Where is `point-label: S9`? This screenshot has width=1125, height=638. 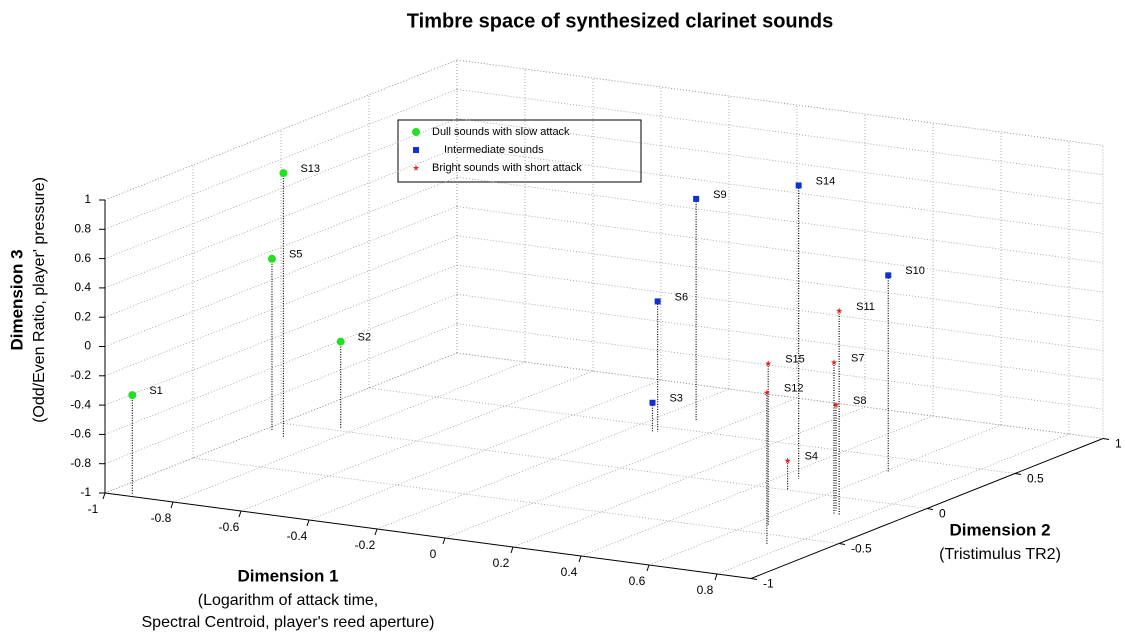
point-label: S9 is located at coordinates (719, 195).